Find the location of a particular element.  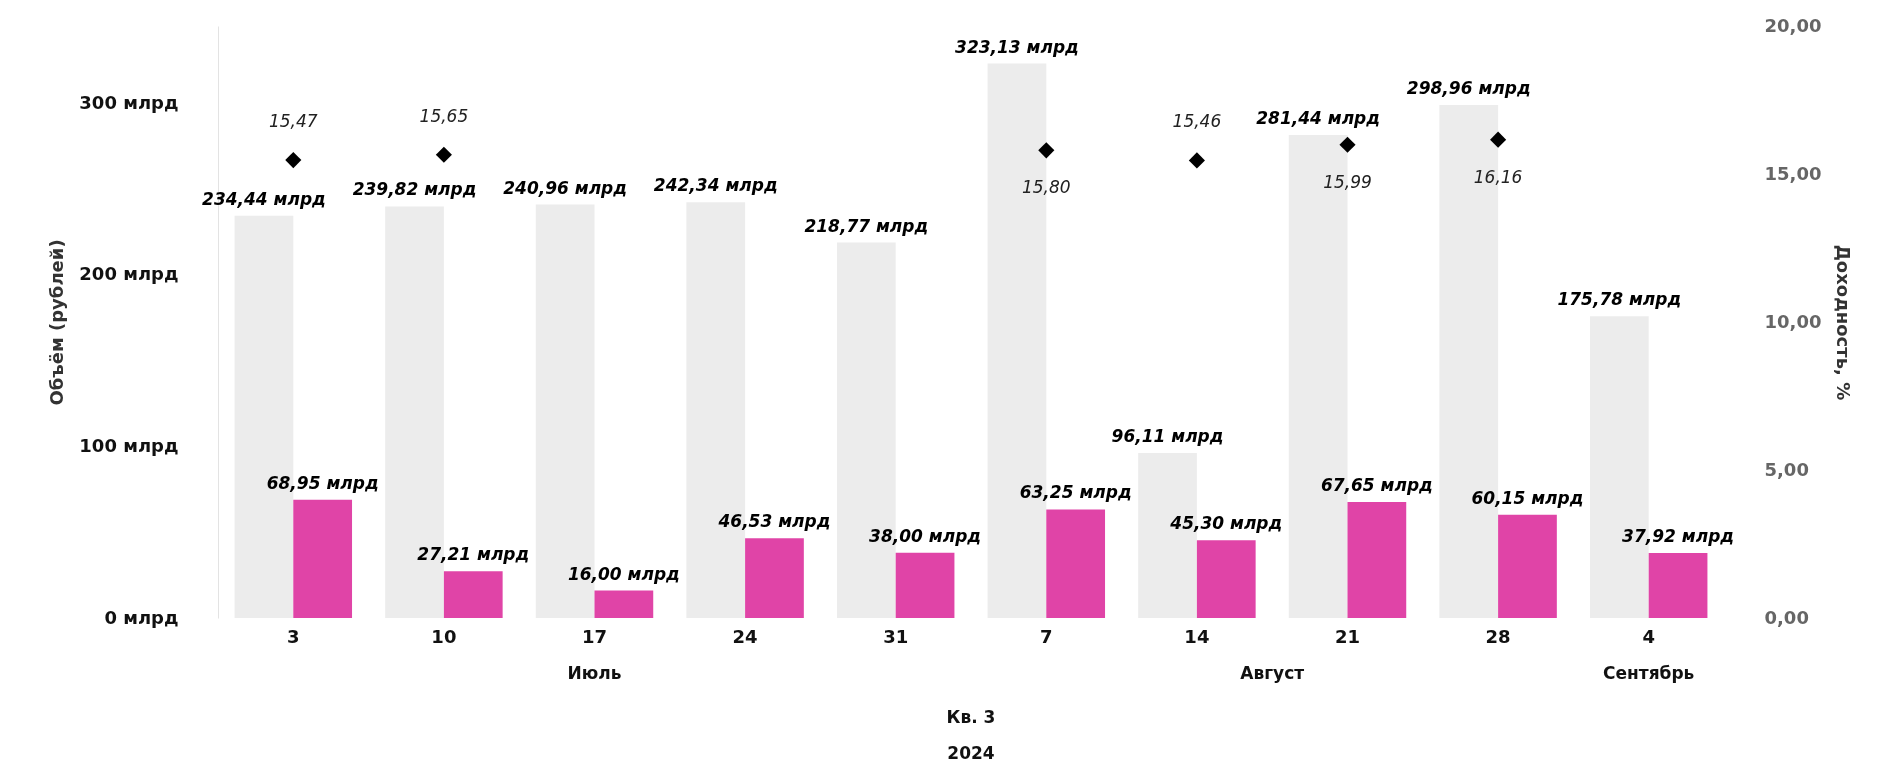

data-label: 16,16 is located at coordinates (1498, 176).